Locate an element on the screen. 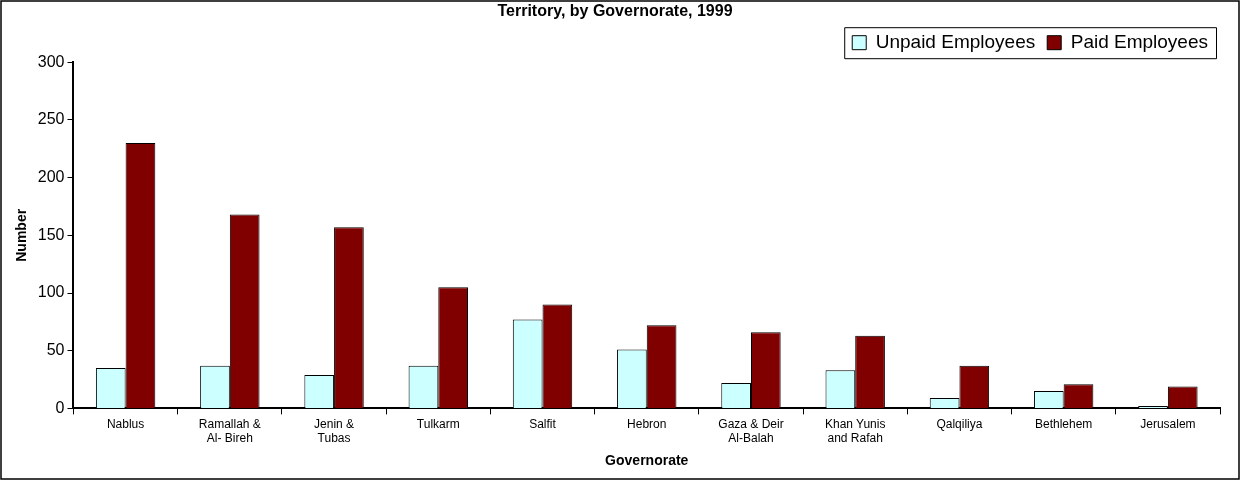 Image resolution: width=1240 pixels, height=480 pixels. y-tick-label: 150 is located at coordinates (51, 234).